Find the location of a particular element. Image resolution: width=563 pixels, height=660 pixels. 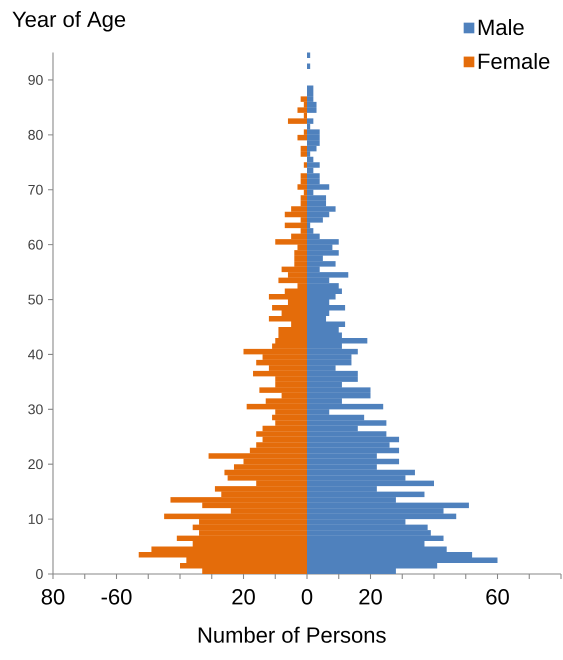

y-tick-label: 30 is located at coordinates (35, 409).